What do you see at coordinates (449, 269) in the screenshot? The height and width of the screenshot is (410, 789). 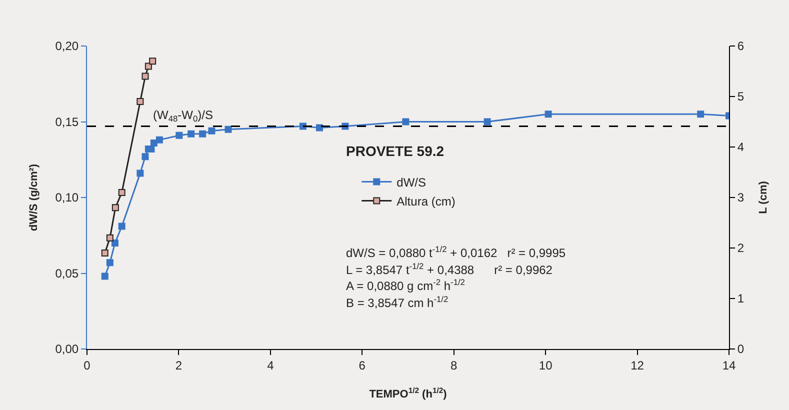 I see `annotation: L = 3,8547 t$^{-1/2}$ + 0,4388 r² = 0,9962` at bounding box center [449, 269].